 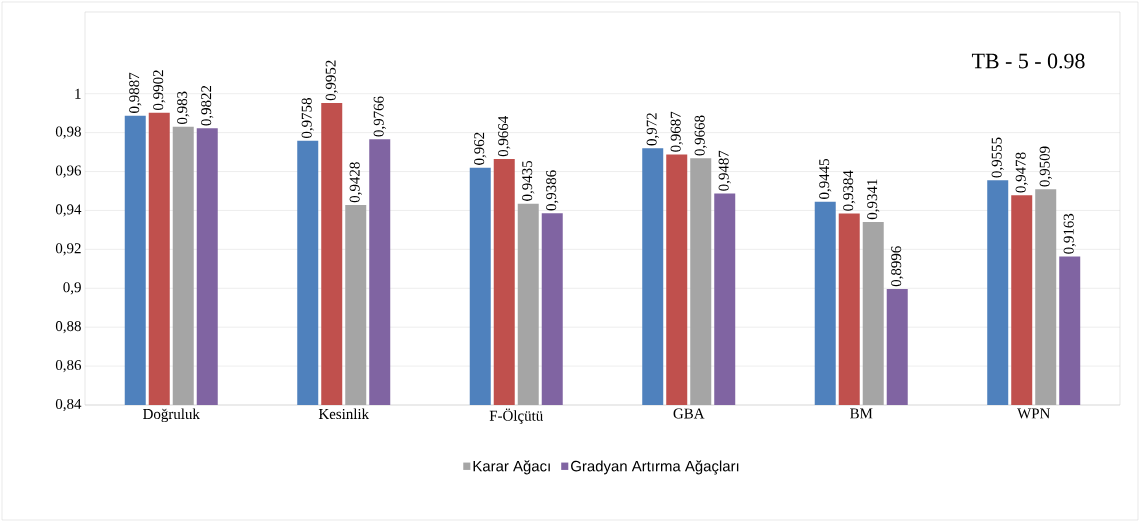 What do you see at coordinates (861, 413) in the screenshot?
I see `x-tick-label: BM` at bounding box center [861, 413].